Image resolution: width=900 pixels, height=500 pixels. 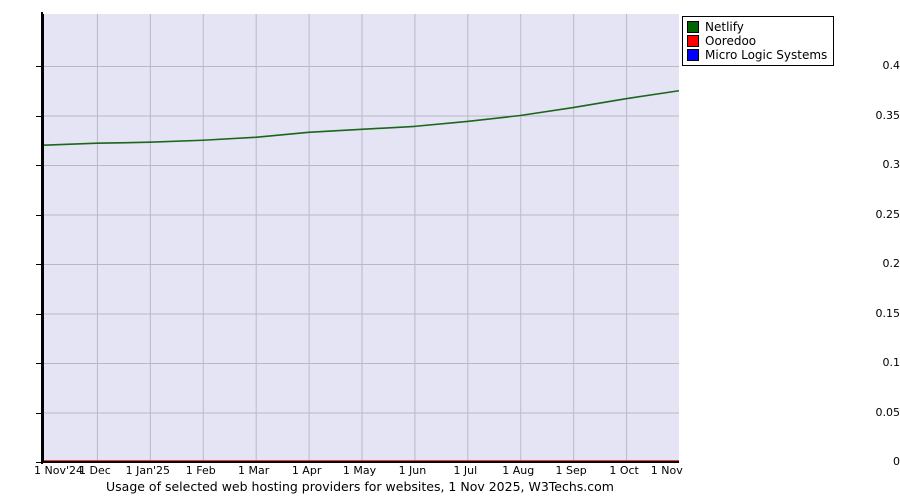 What do you see at coordinates (360, 462) in the screenshot?
I see `x-axis` at bounding box center [360, 462].